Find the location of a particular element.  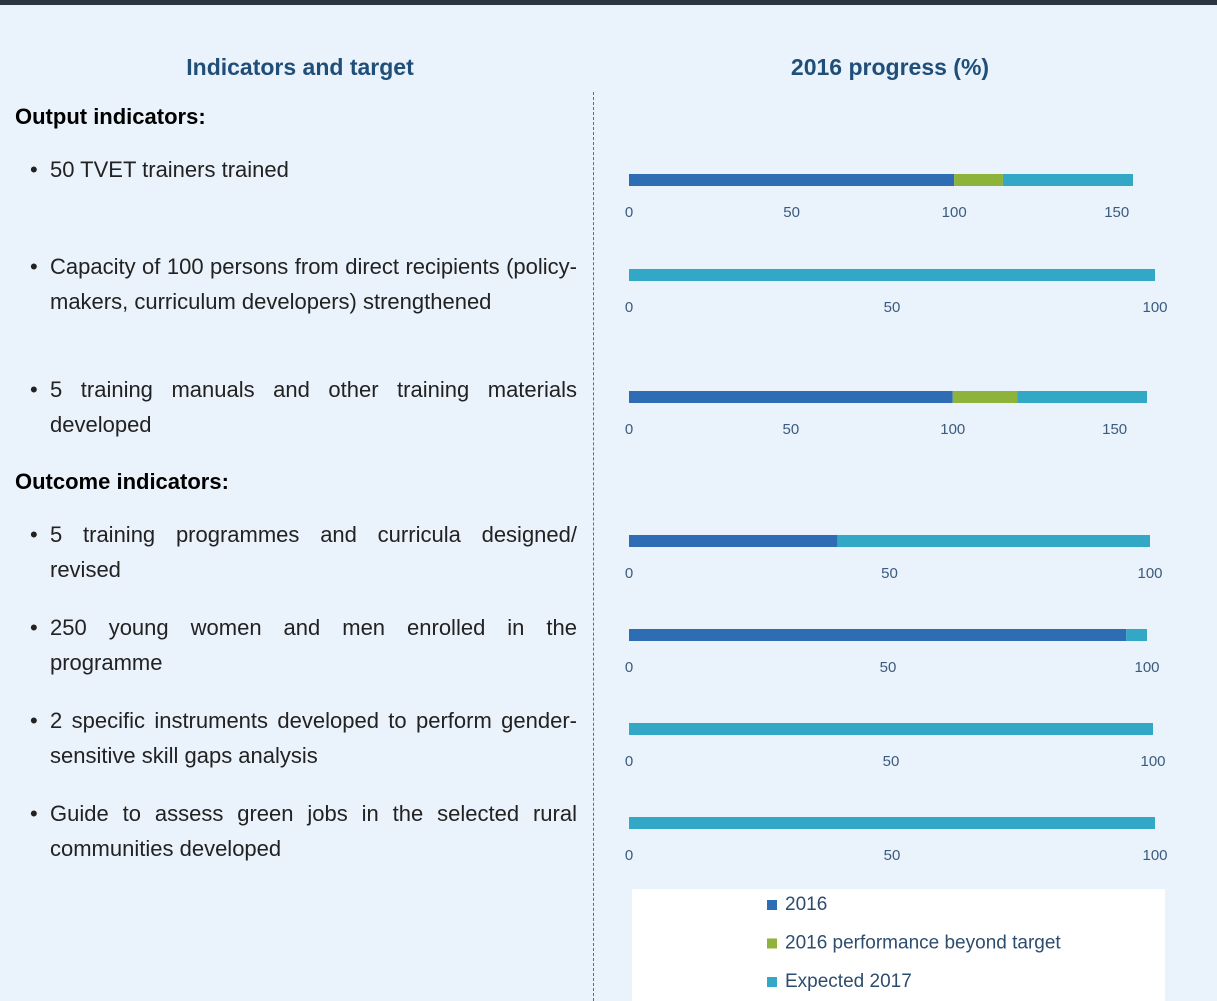

legend-box is located at coordinates (898, 945).